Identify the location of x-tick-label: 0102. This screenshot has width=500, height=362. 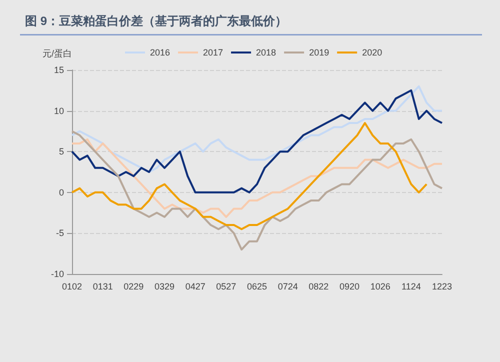
(72, 287).